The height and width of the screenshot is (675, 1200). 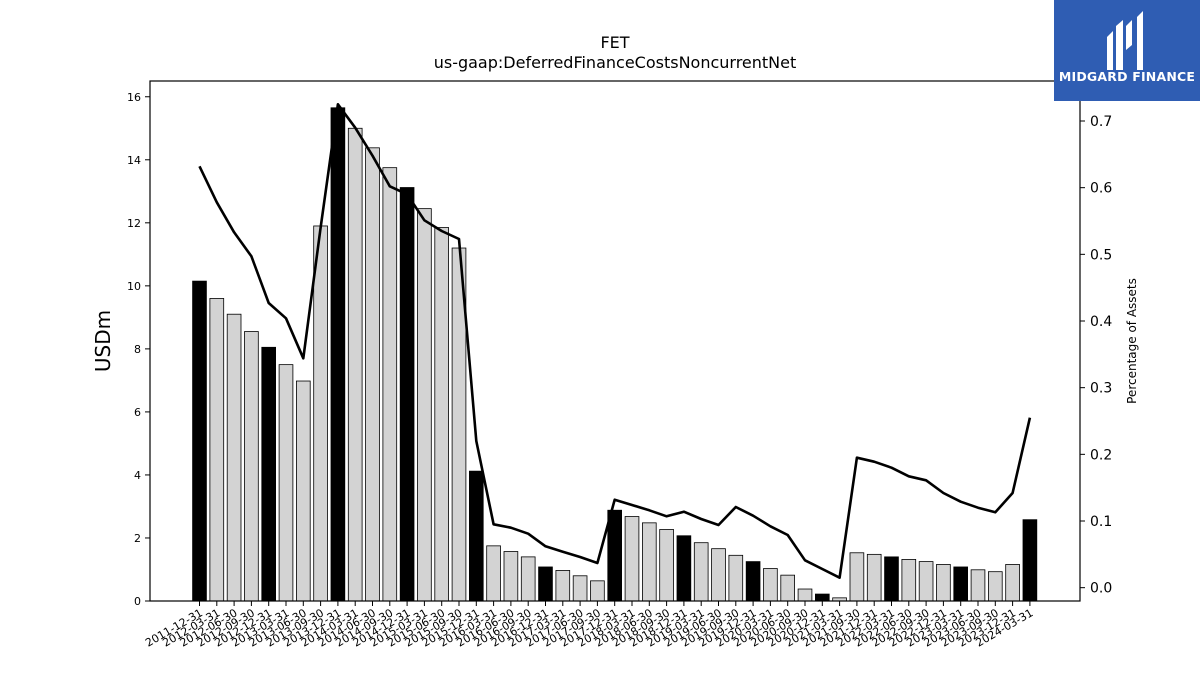 I want to click on y2-tick-label: 0.2, so click(x=1101, y=455).